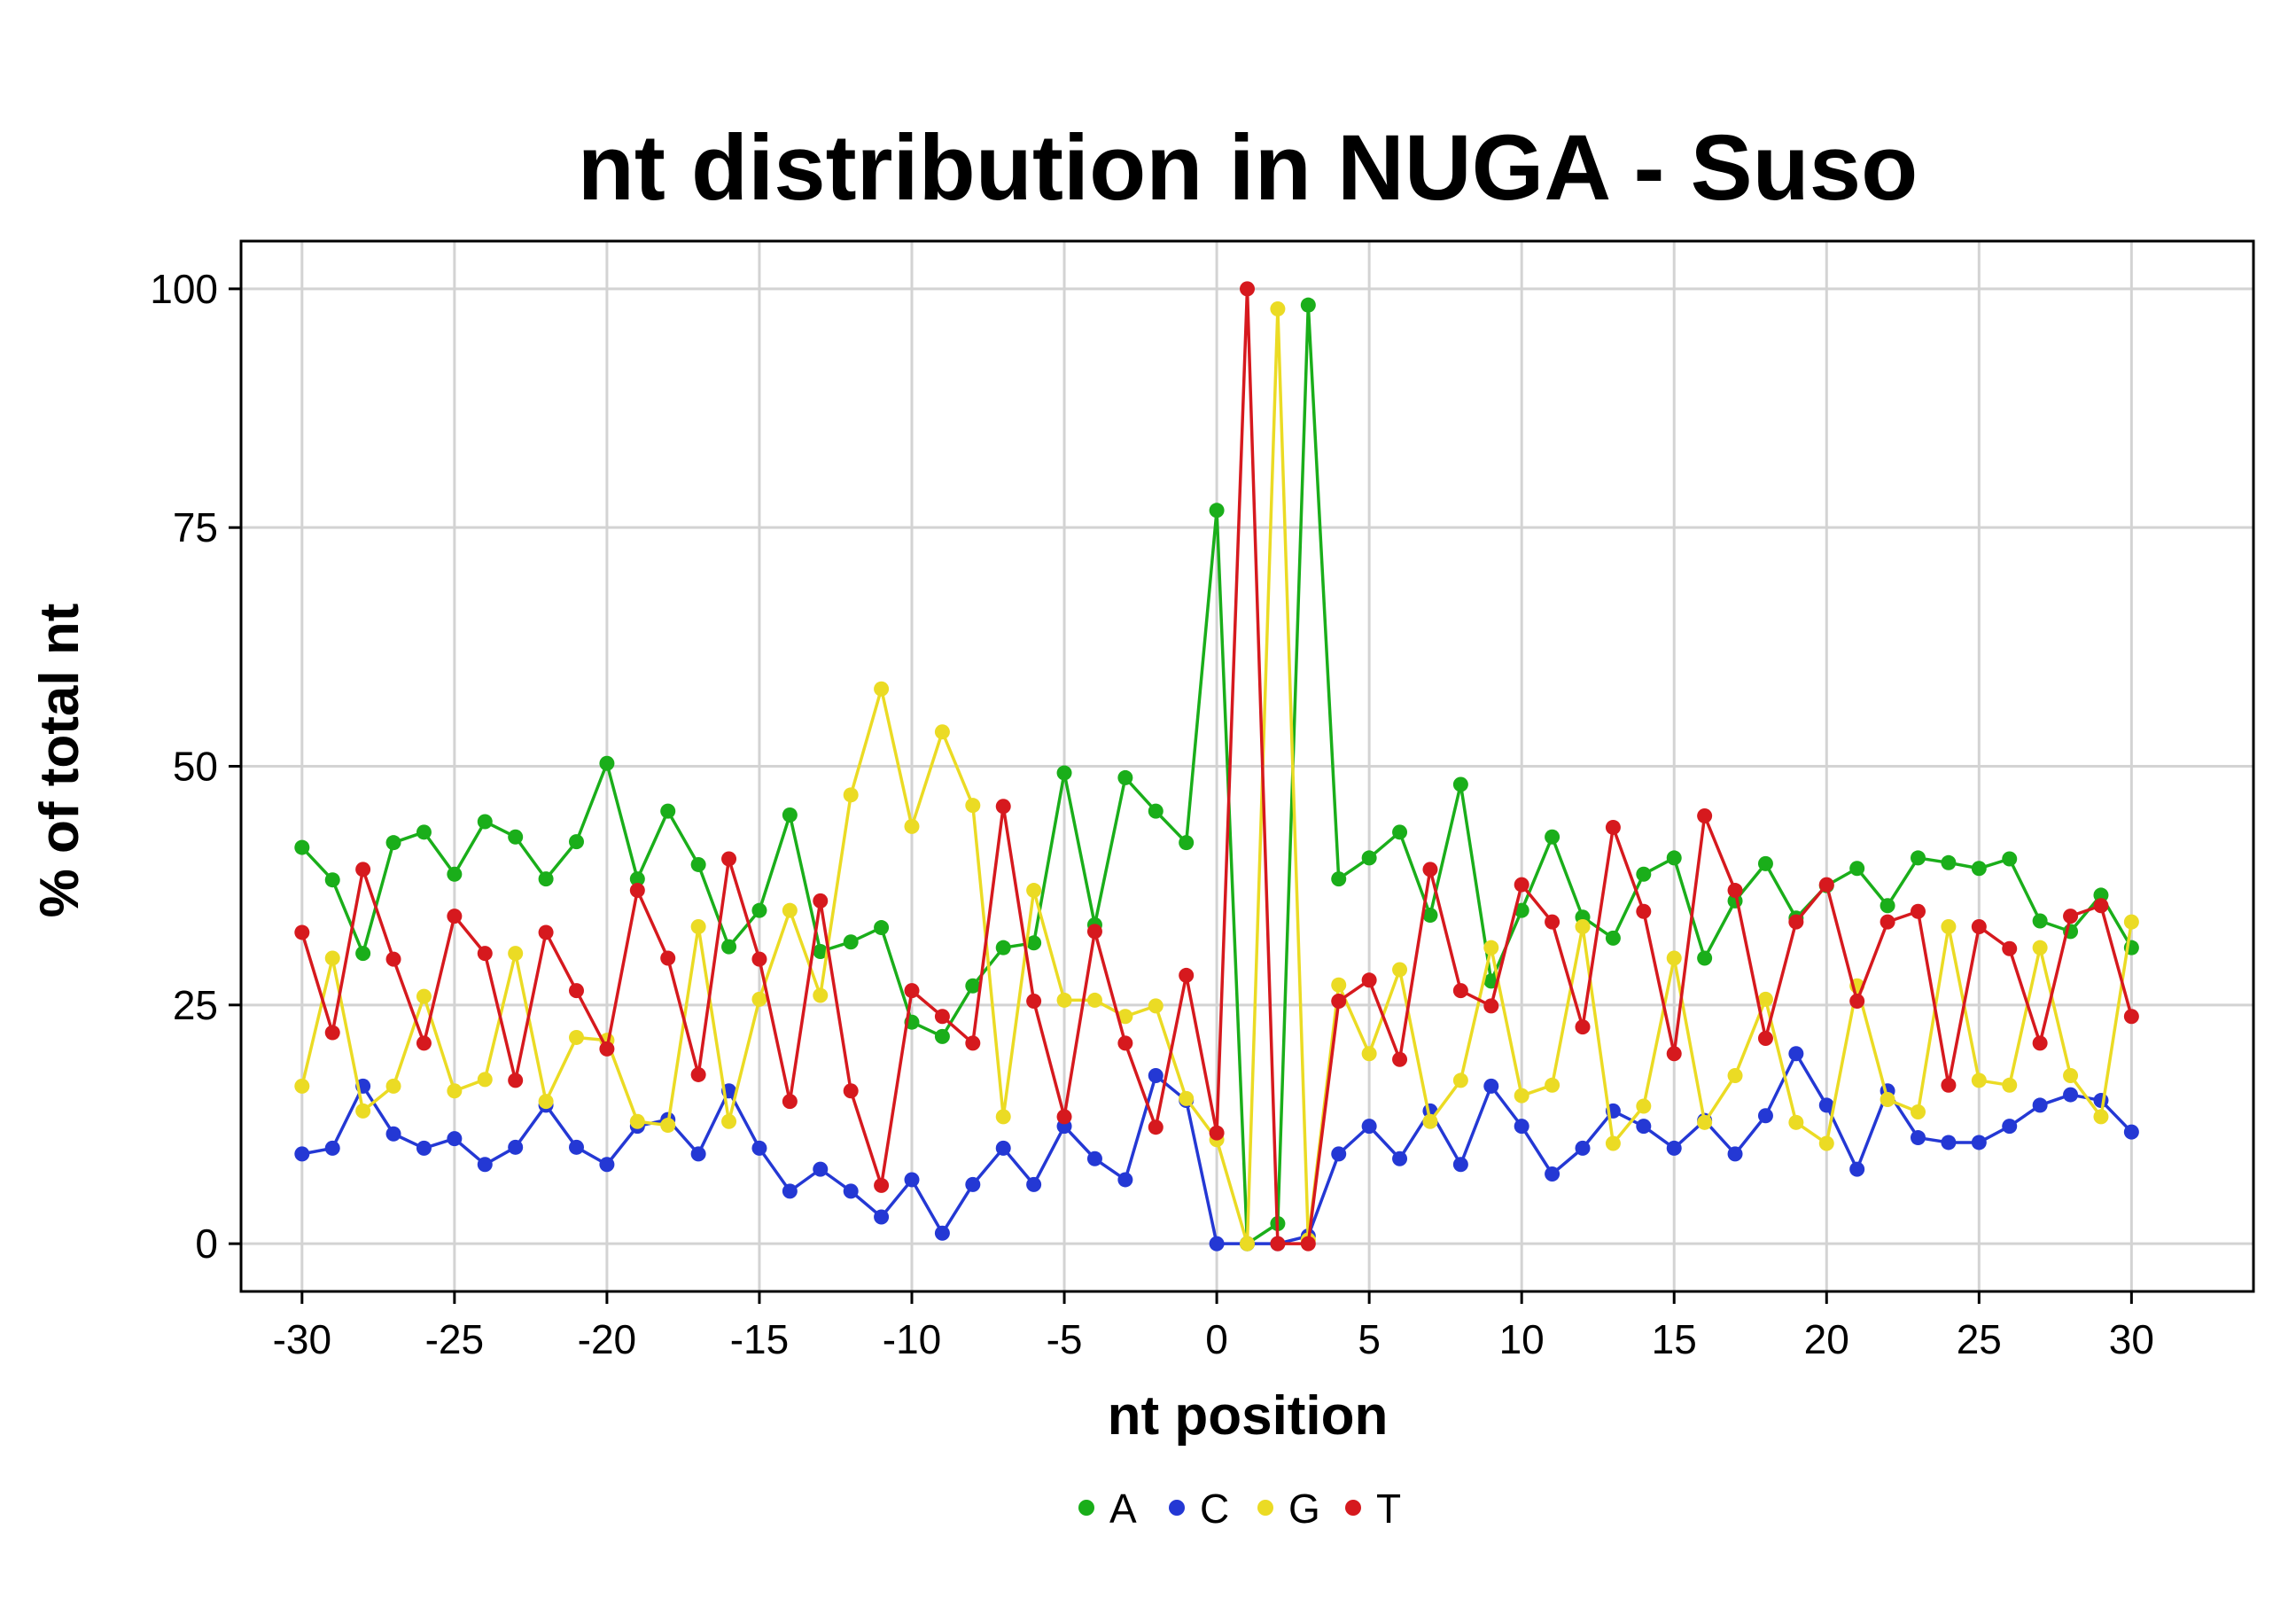  What do you see at coordinates (454, 1339) in the screenshot?
I see `x-tick-label: -25` at bounding box center [454, 1339].